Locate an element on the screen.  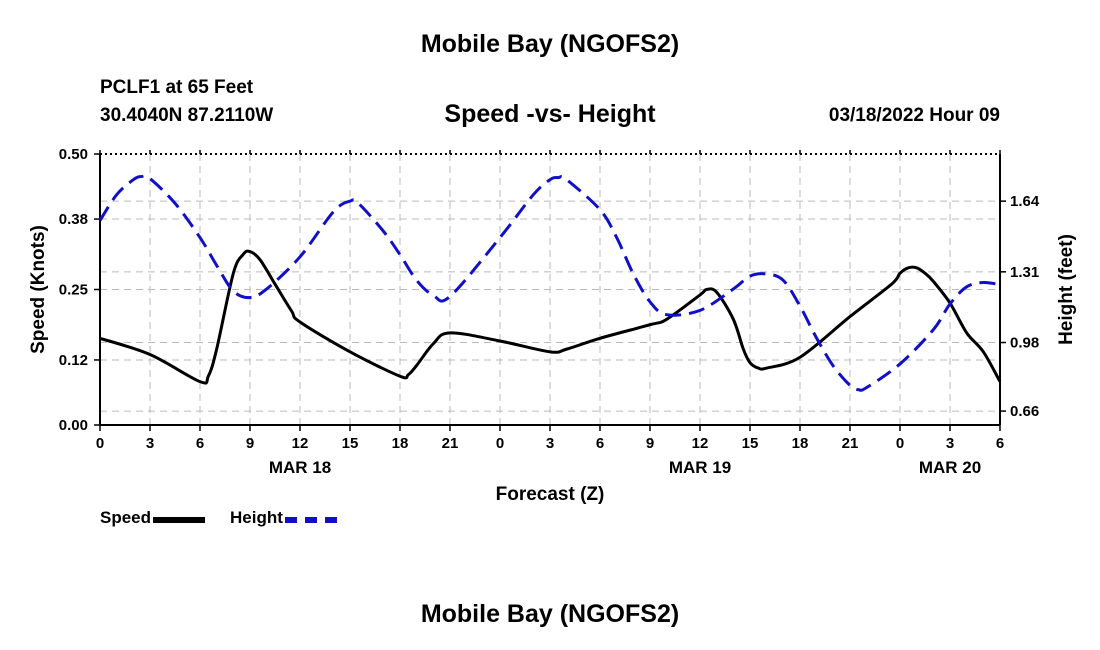
y-left-tick-label: 0.00 is located at coordinates (73, 425).